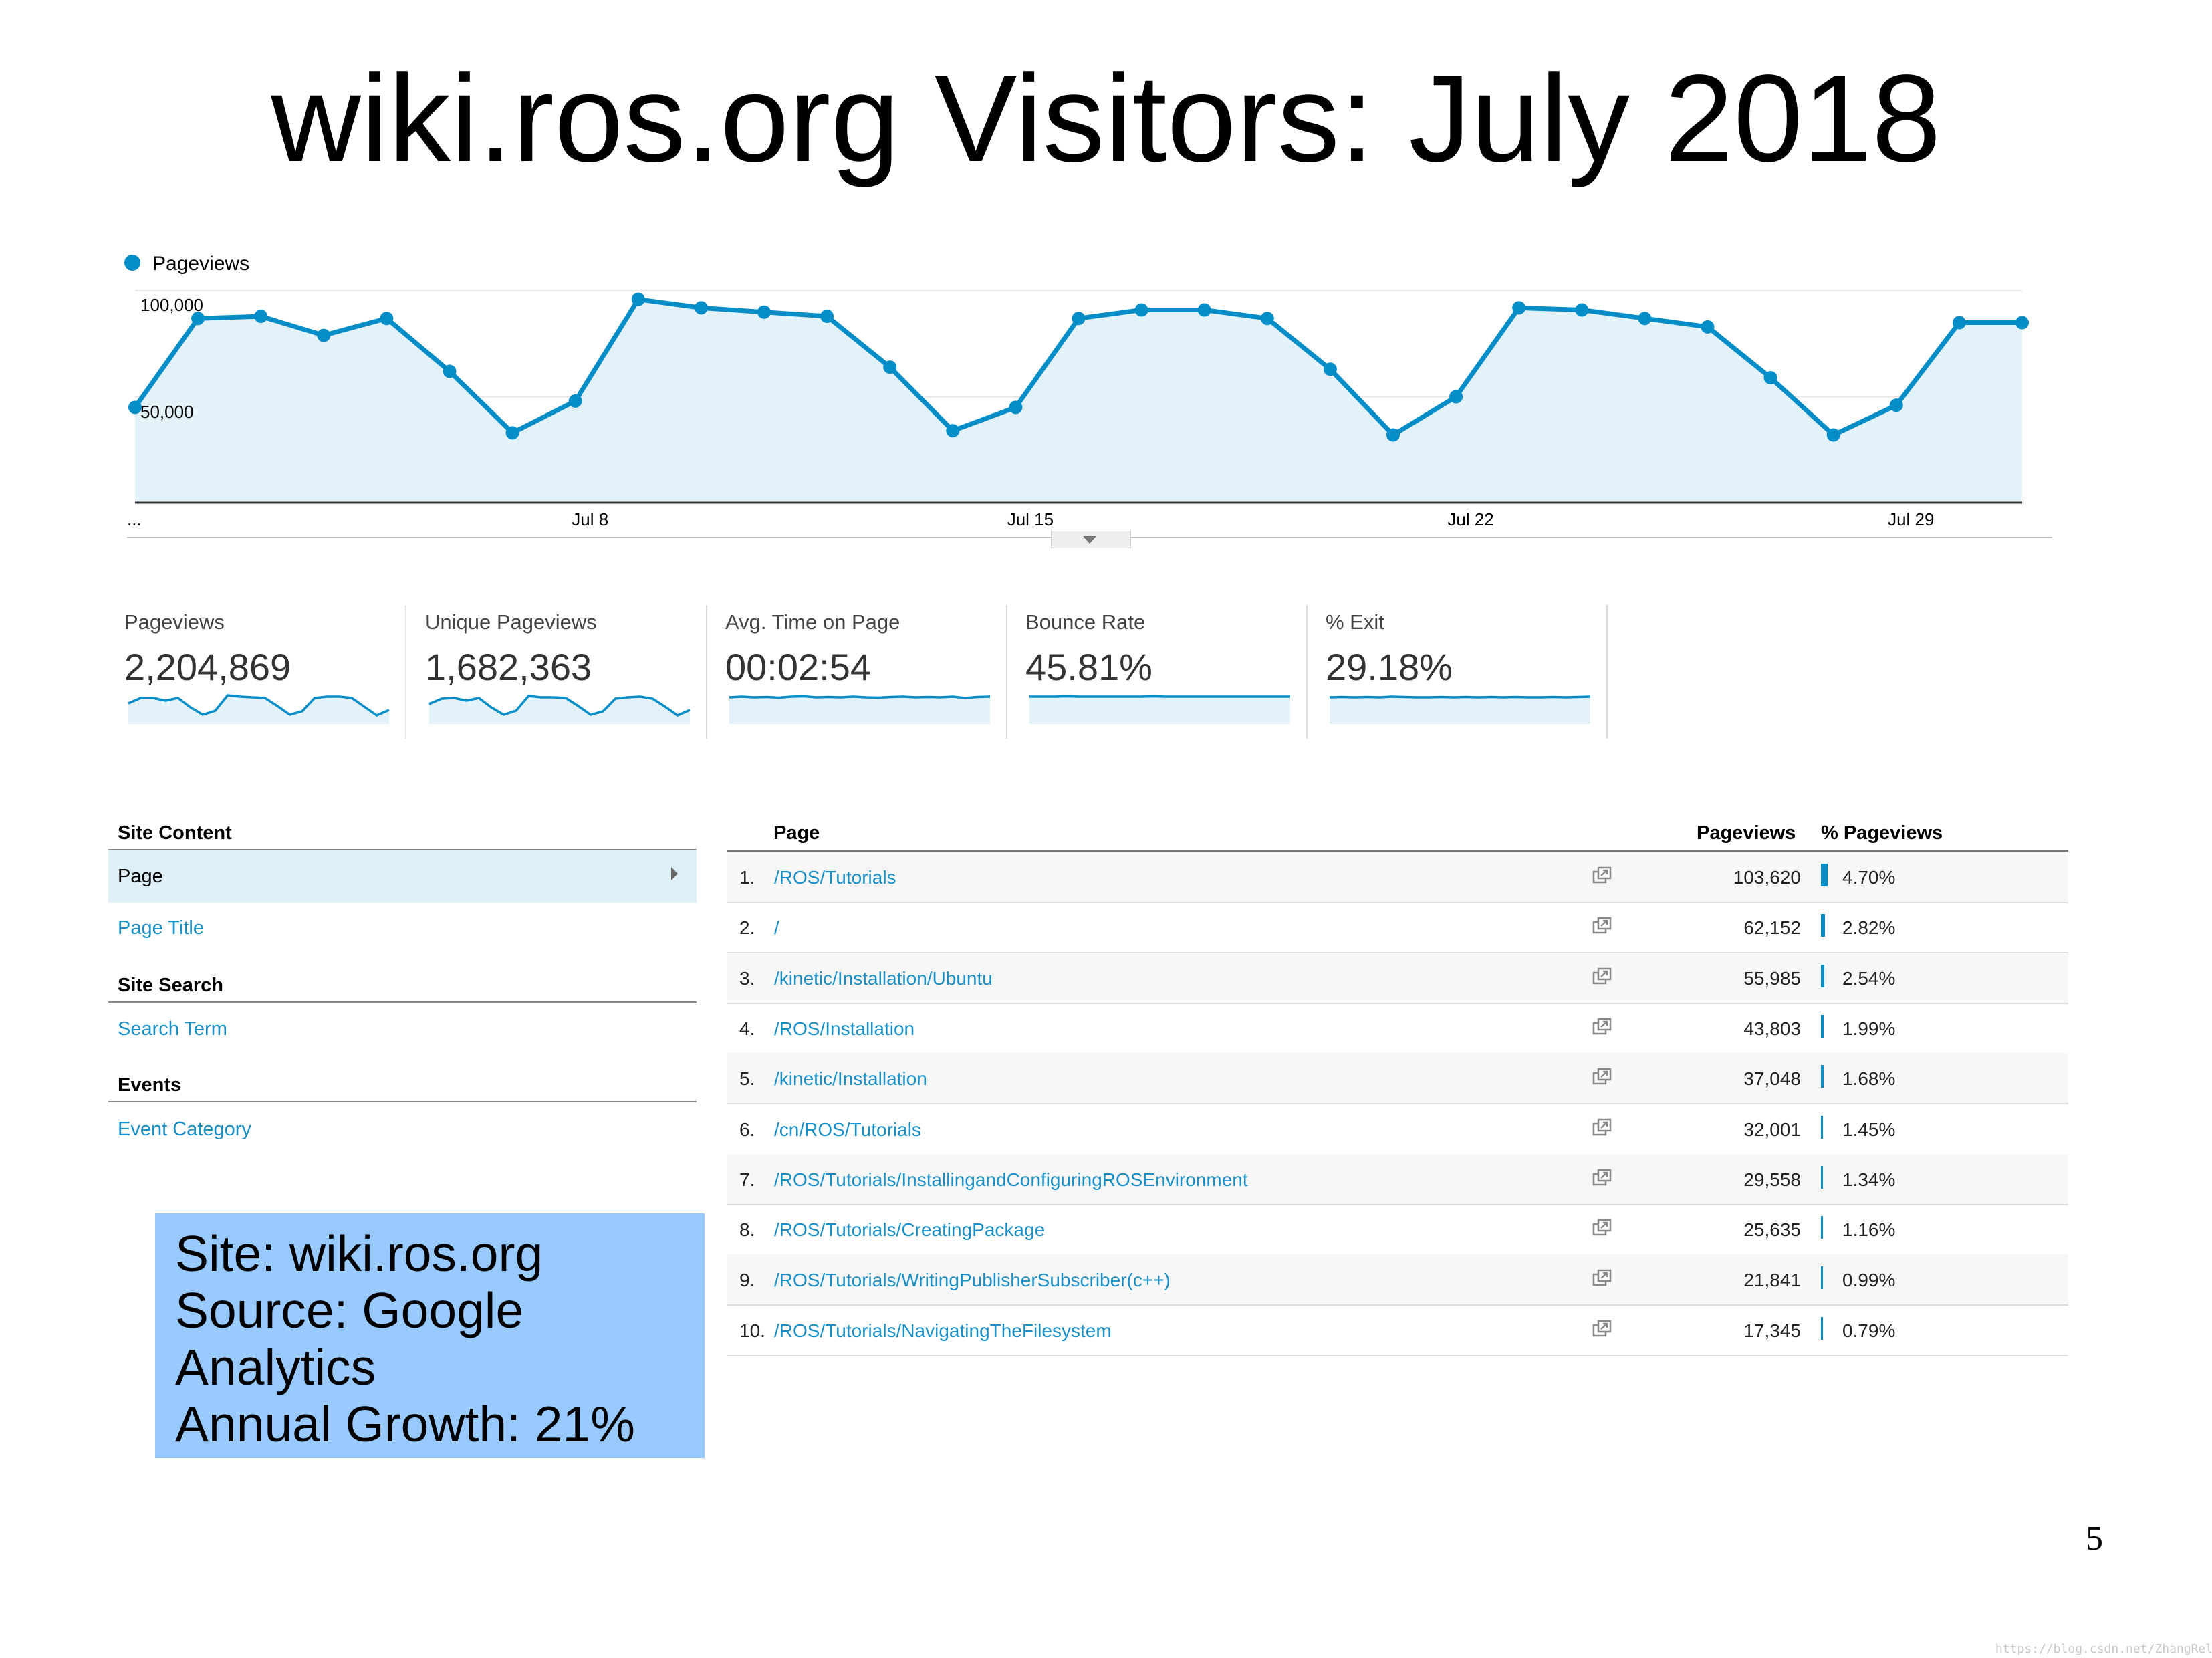  What do you see at coordinates (866, 672) in the screenshot?
I see `metric-card: Avg. Time on Page 00:02:54` at bounding box center [866, 672].